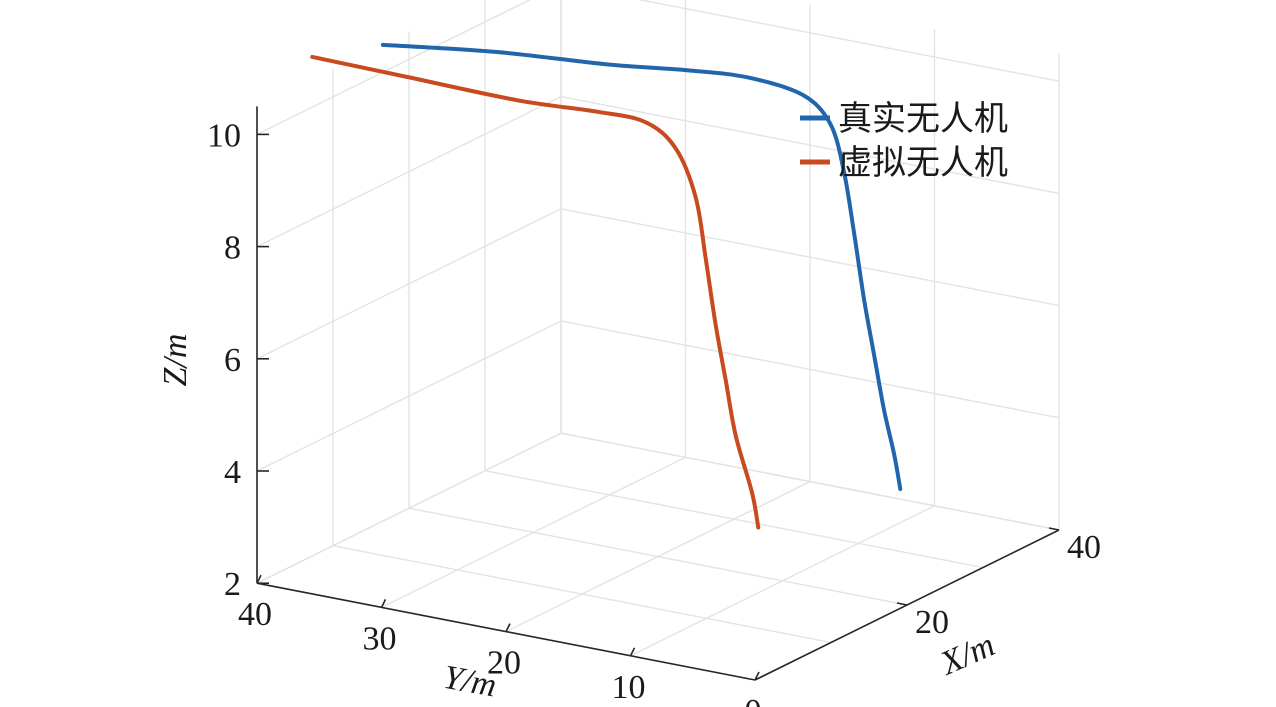  Describe the element at coordinates (629, 687) in the screenshot. I see `y-tick-label: 10` at that location.